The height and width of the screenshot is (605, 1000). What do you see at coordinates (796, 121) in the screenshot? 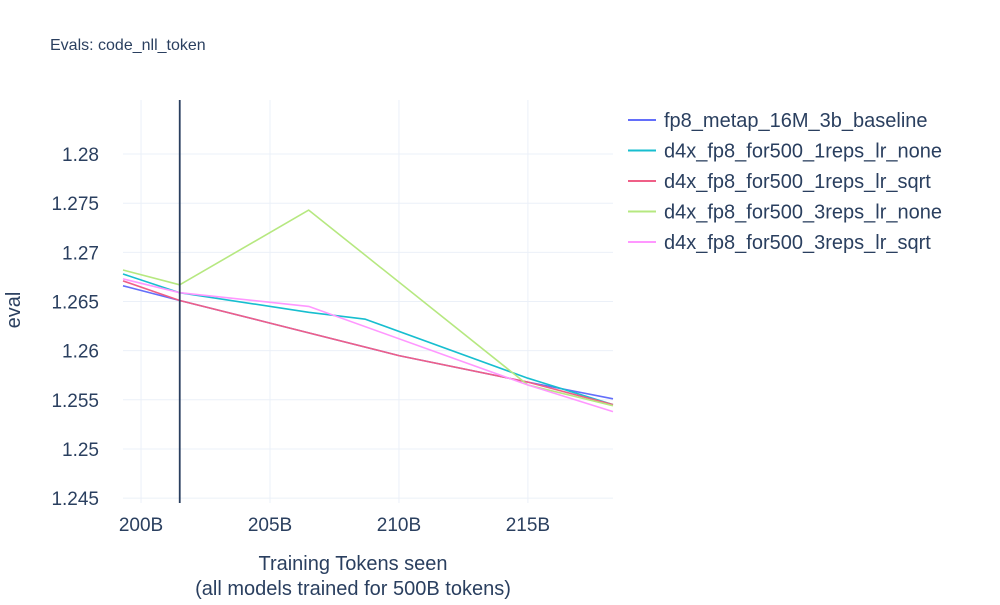
I see `legend-label: fp8_metap_16M_3b_baseline` at bounding box center [796, 121].